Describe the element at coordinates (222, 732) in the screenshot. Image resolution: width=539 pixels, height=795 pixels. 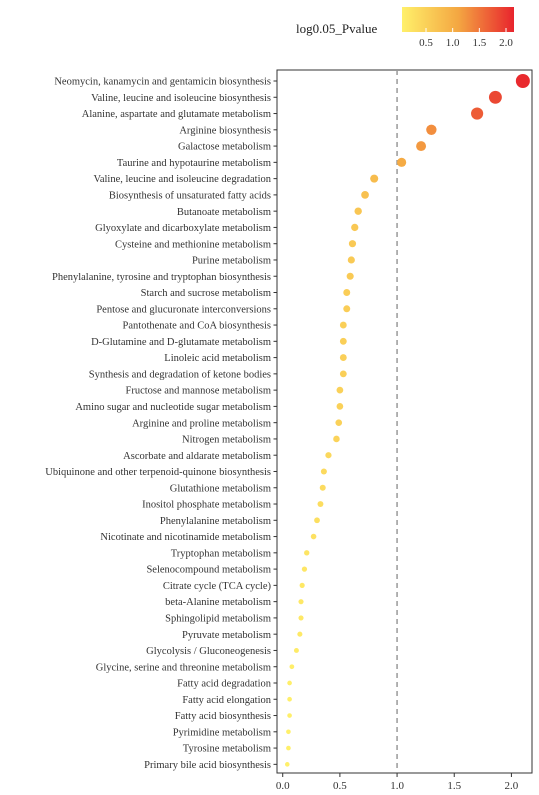
I see `y-tick-label: Pyrimidine metabolism` at that location.